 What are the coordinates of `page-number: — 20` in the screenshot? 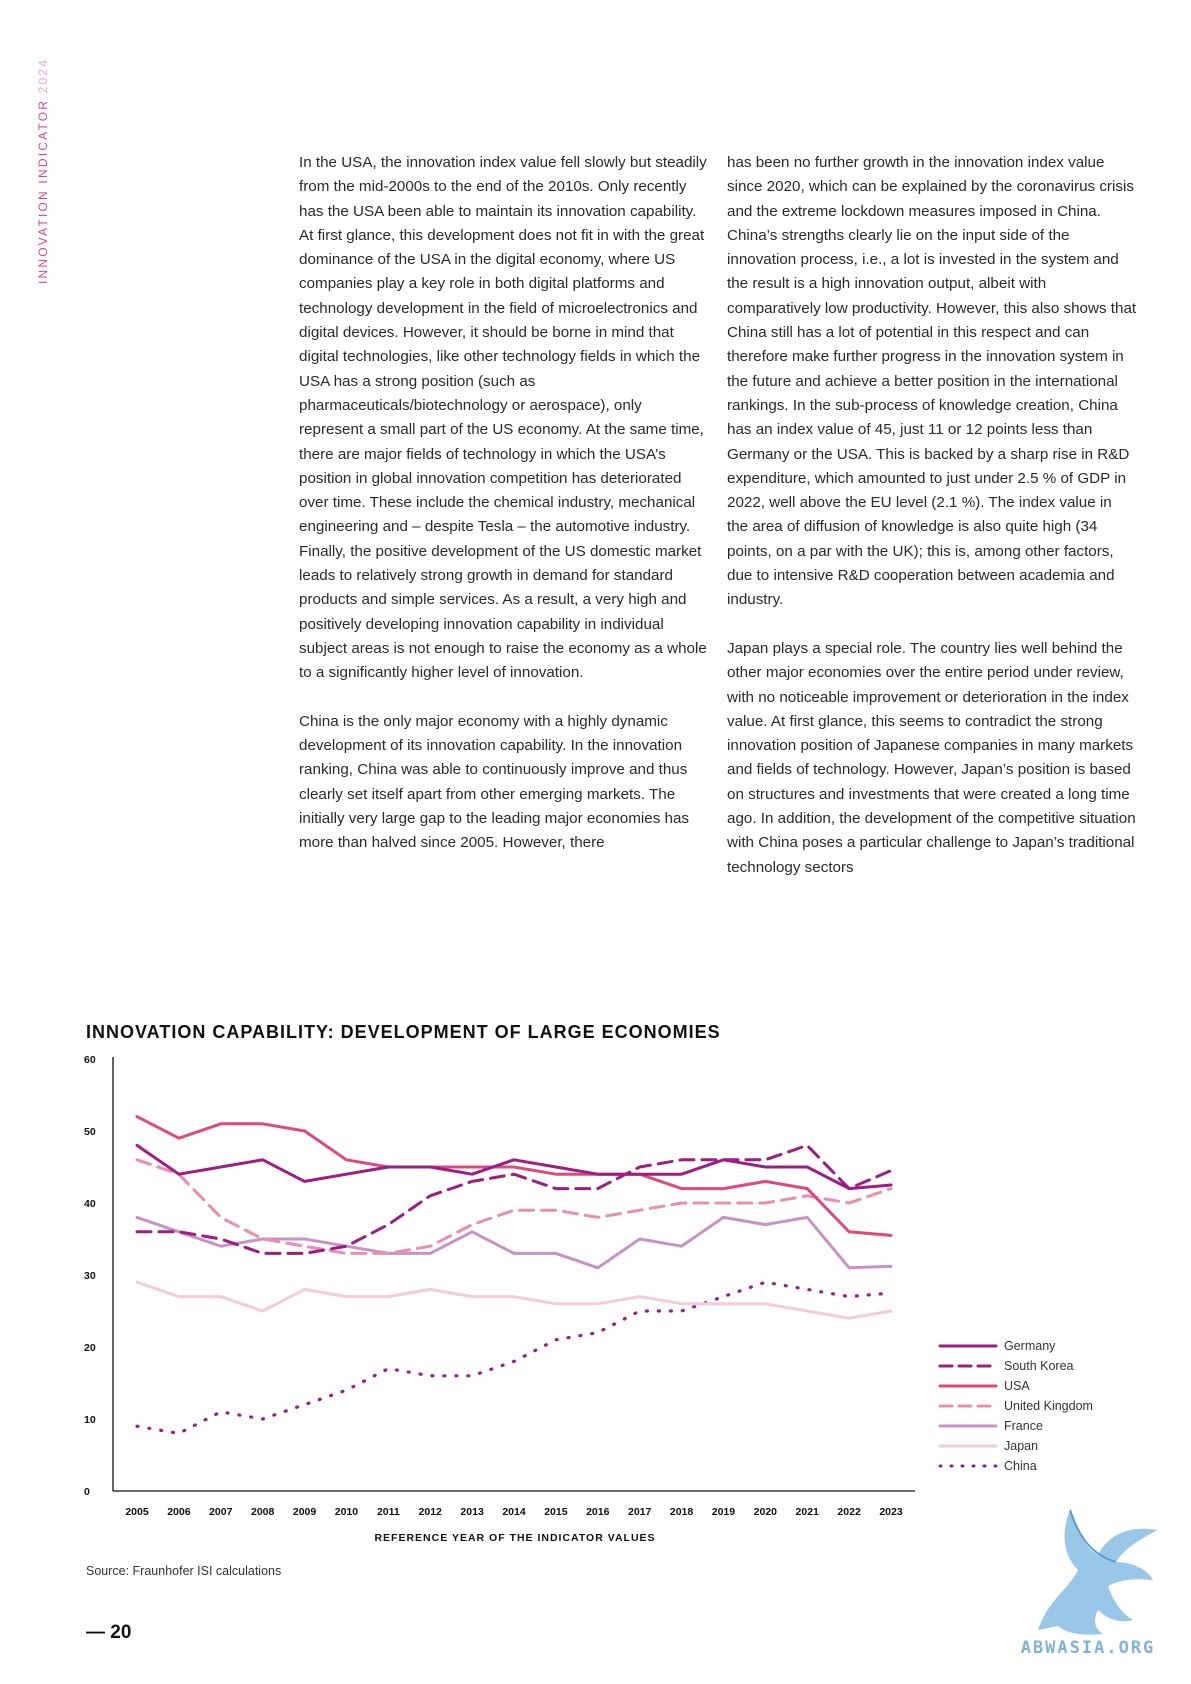 It's located at (109, 1632).